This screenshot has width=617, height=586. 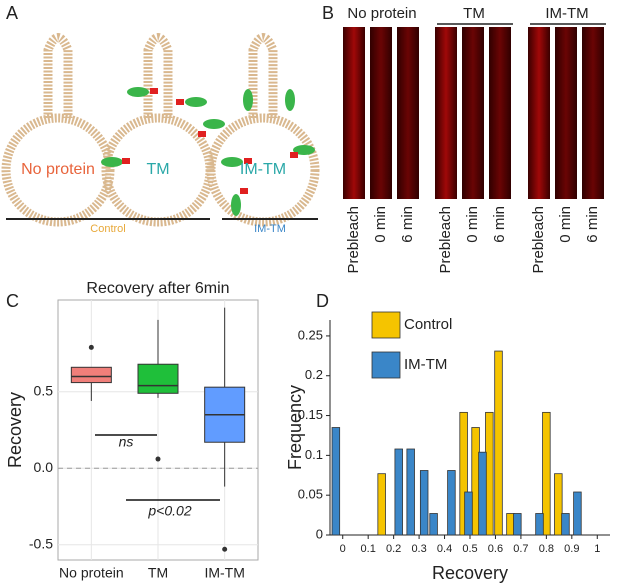 I want to click on group-heading: TM, so click(x=474, y=13).